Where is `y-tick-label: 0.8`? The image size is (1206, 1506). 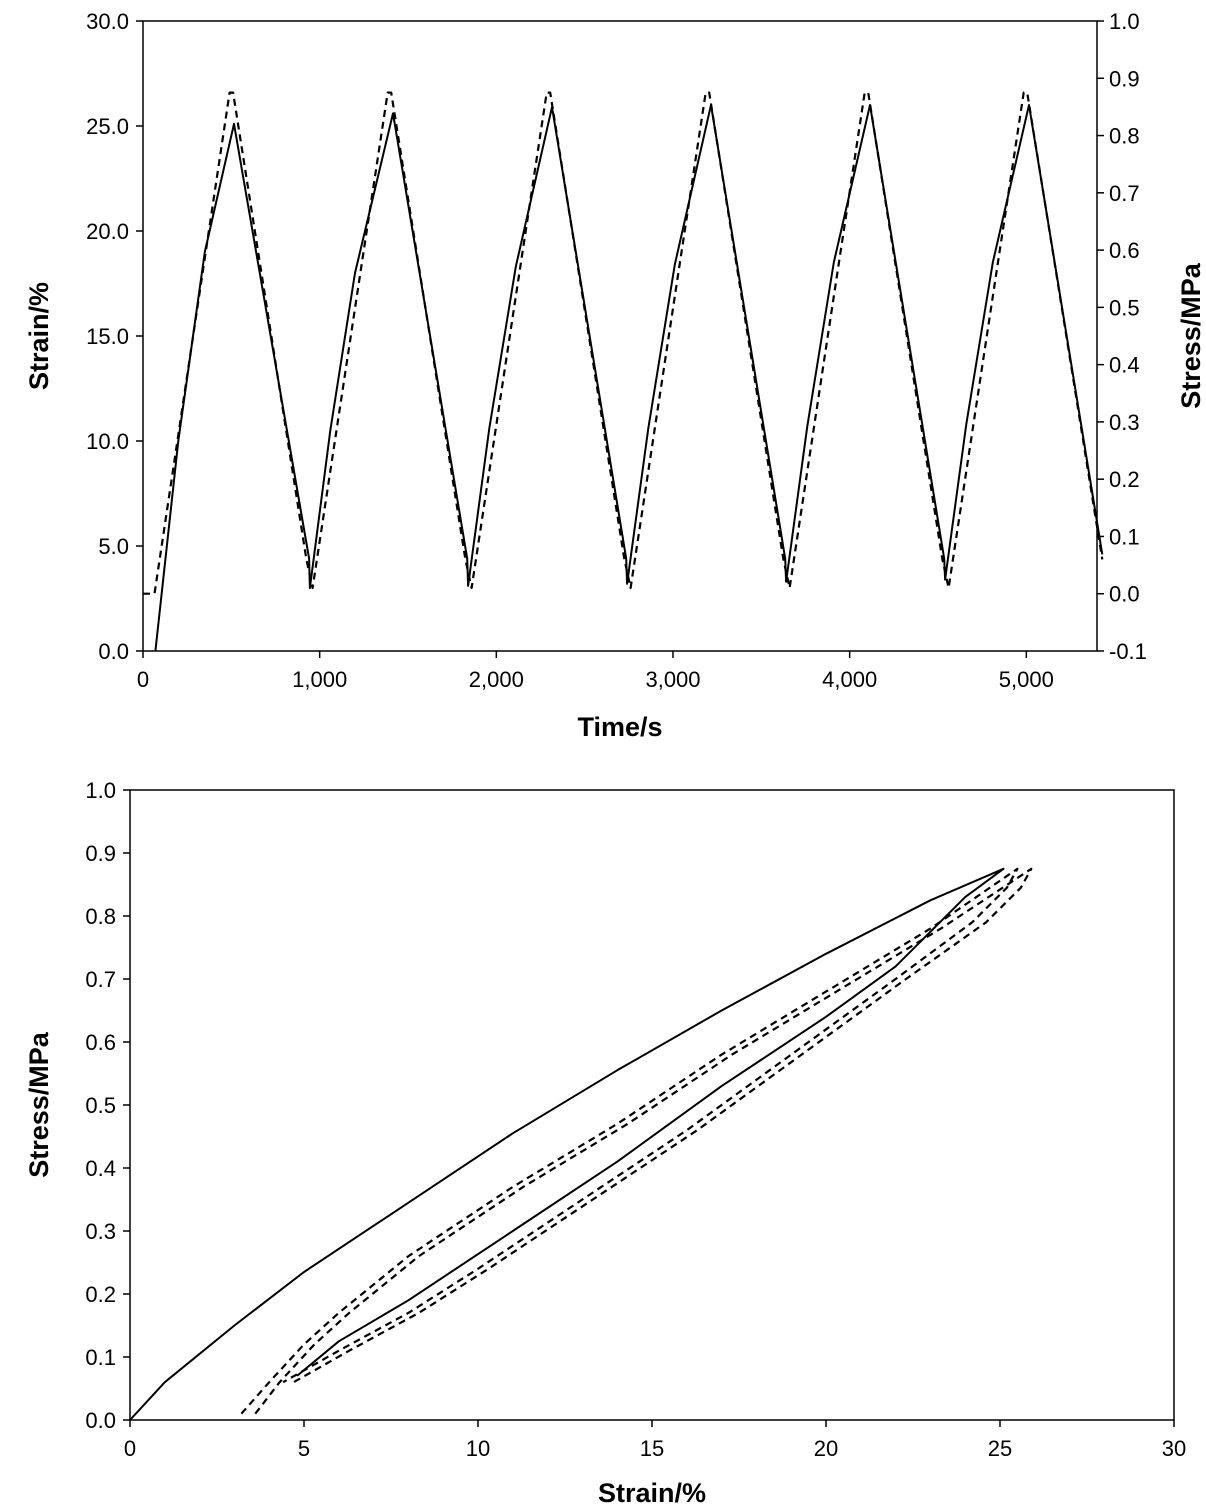 y-tick-label: 0.8 is located at coordinates (100, 916).